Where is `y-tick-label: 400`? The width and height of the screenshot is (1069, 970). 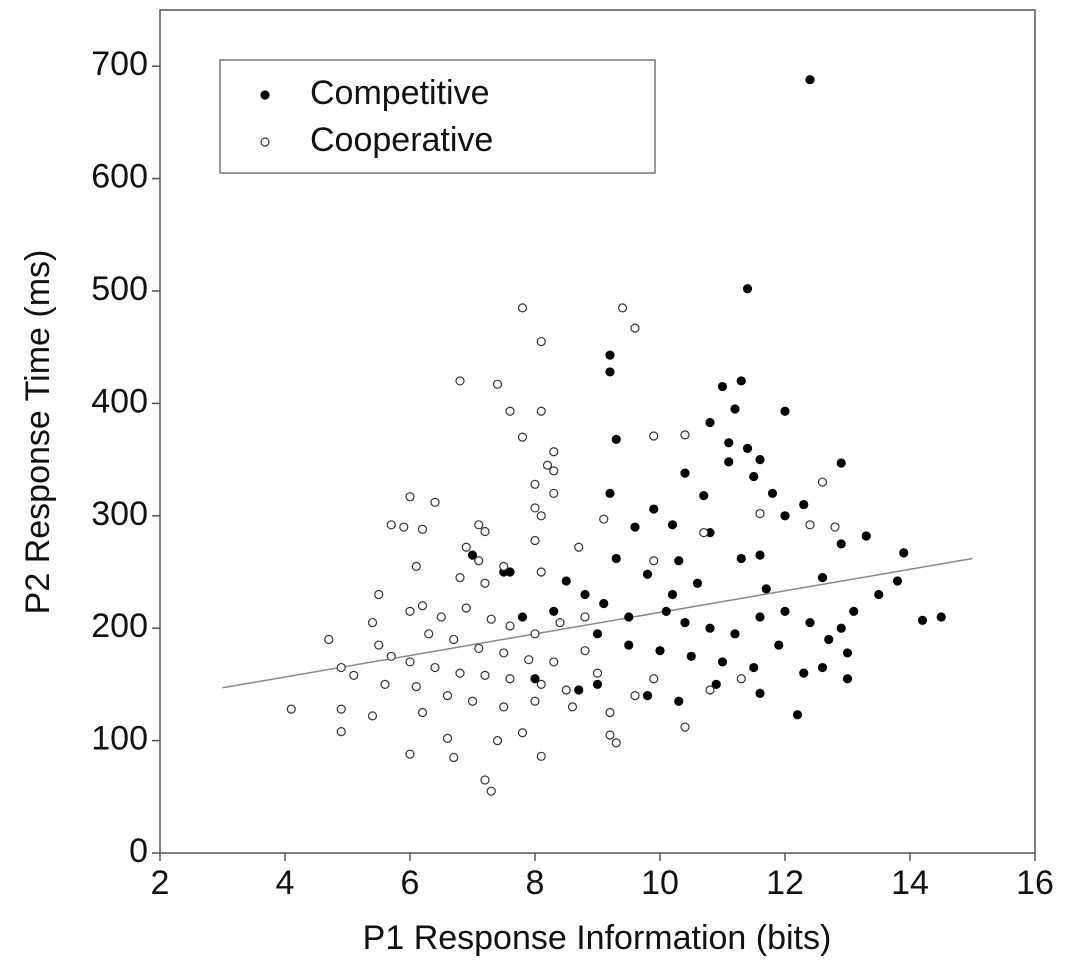 y-tick-label: 400 is located at coordinates (119, 401).